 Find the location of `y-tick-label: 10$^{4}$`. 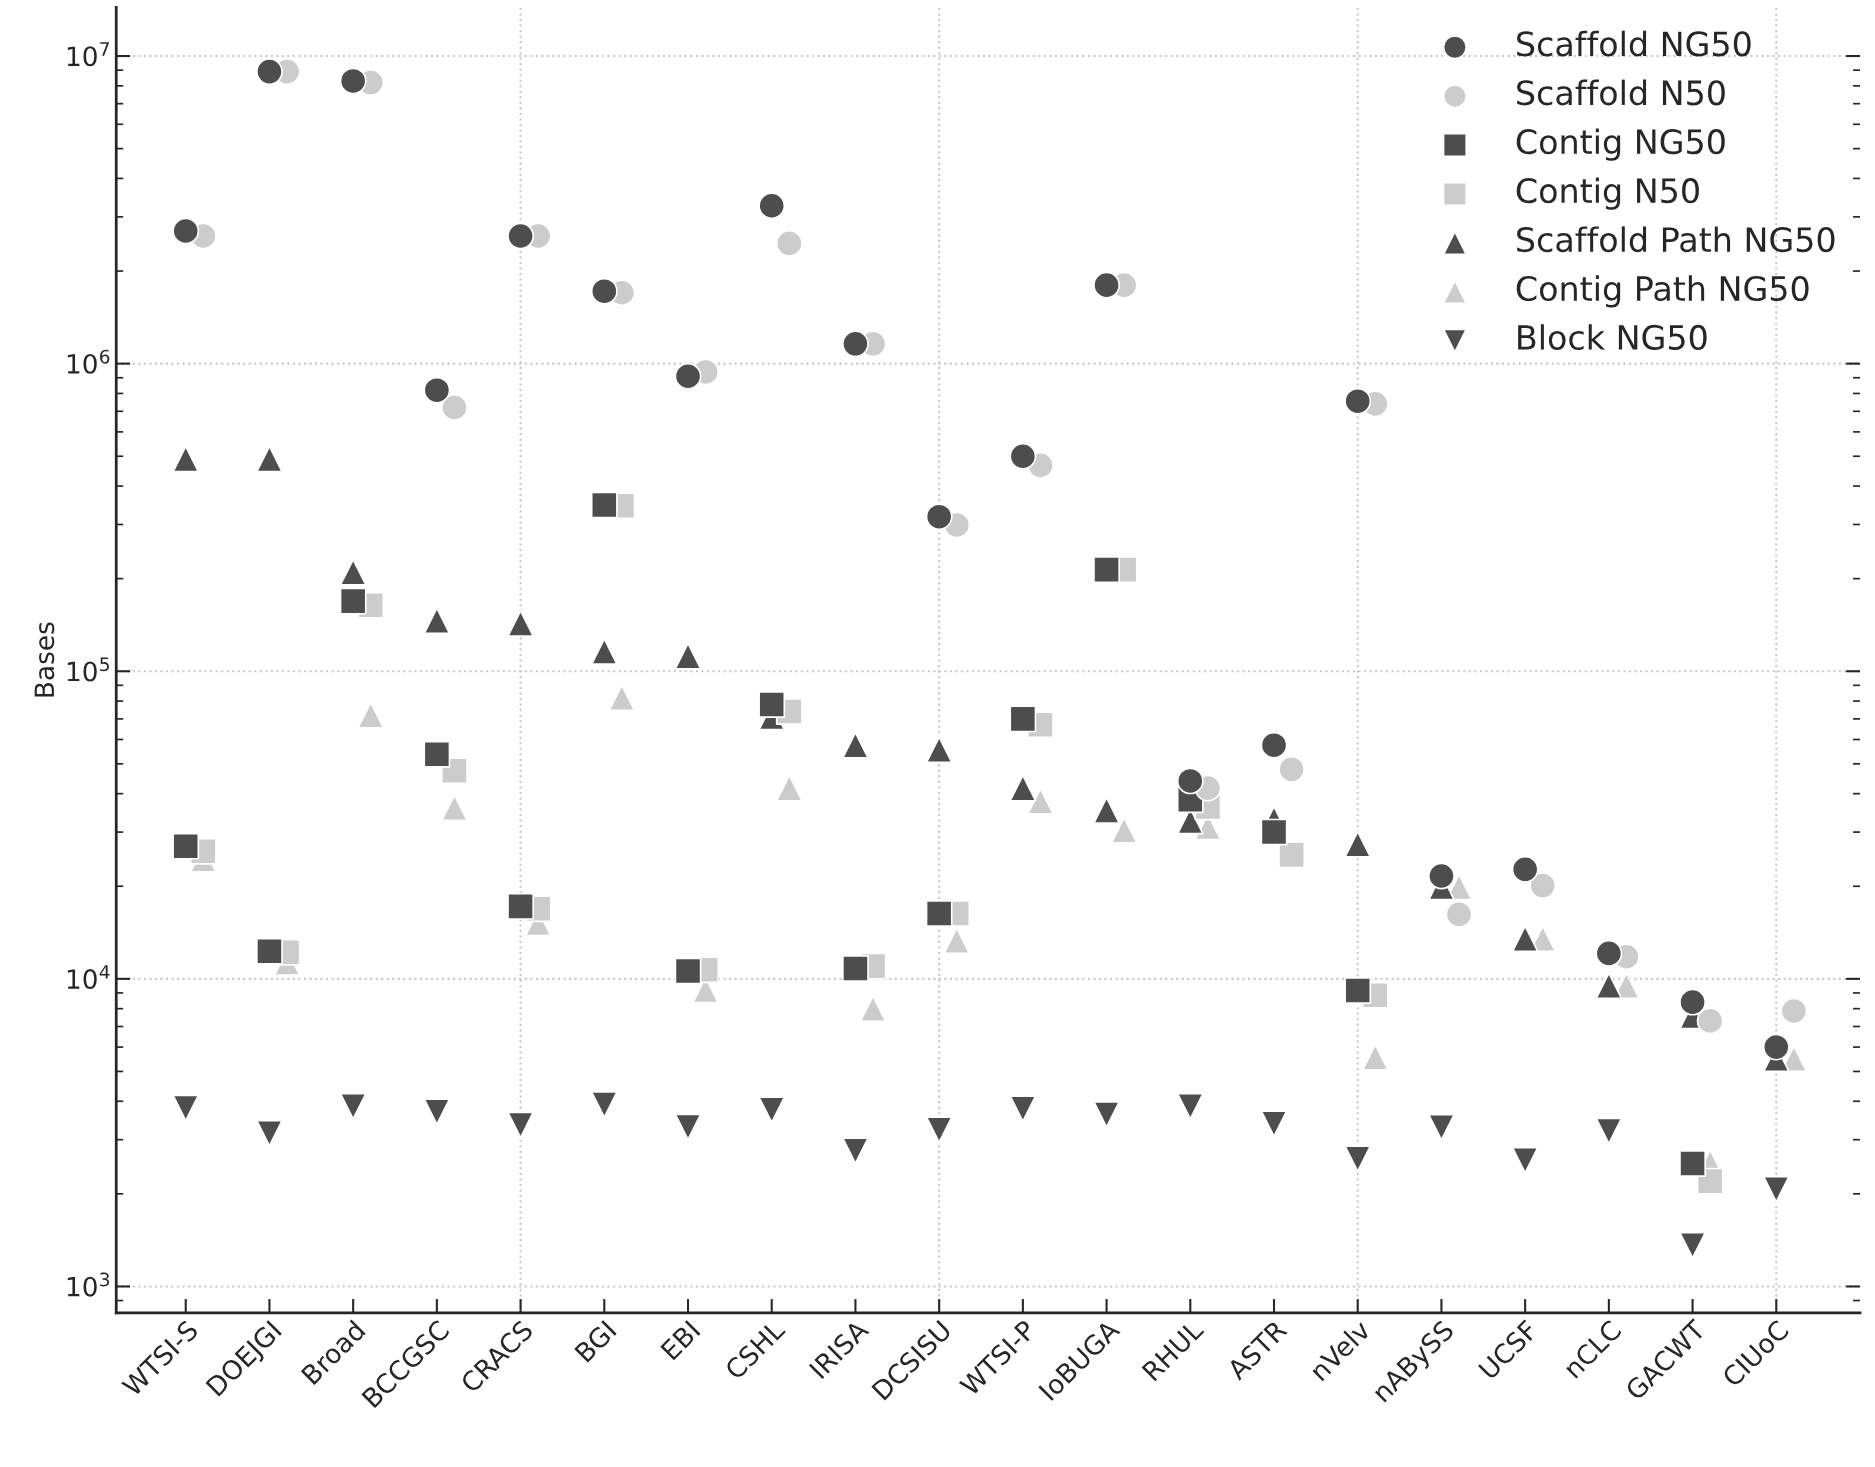

y-tick-label: 10$^{4}$ is located at coordinates (88, 977).